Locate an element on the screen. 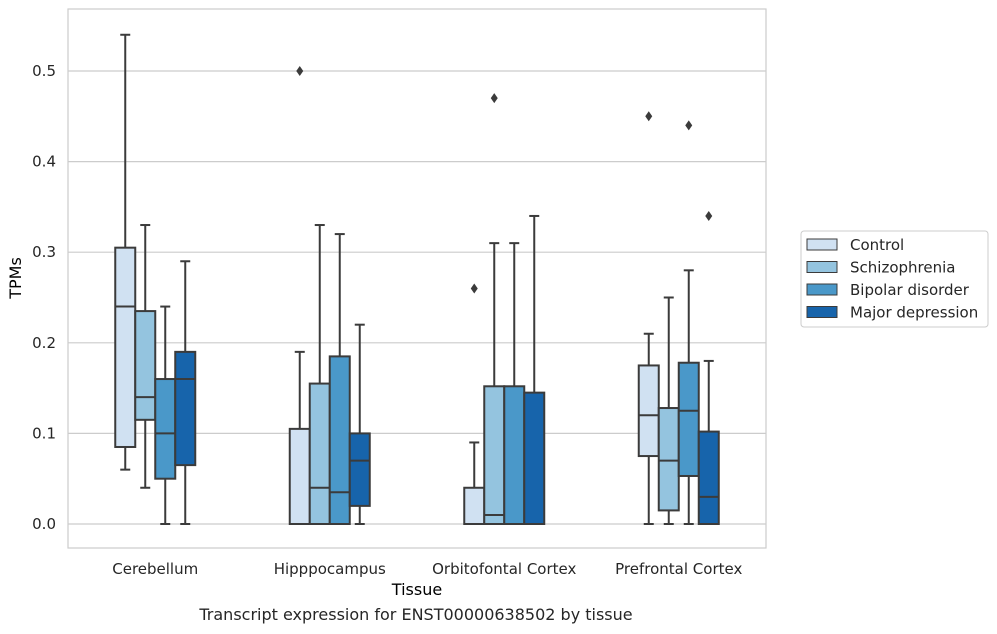 This screenshot has height=634, width=997. legend-frame is located at coordinates (894, 279).